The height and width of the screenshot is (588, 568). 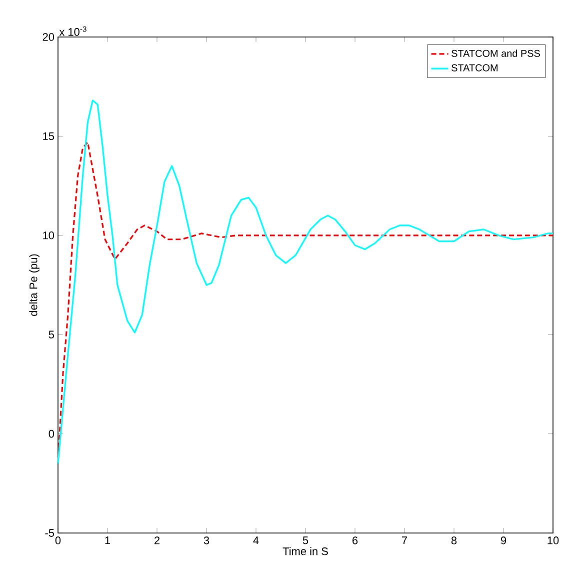 What do you see at coordinates (34, 285) in the screenshot?
I see `y-axis-title: delta Pe (pu)` at bounding box center [34, 285].